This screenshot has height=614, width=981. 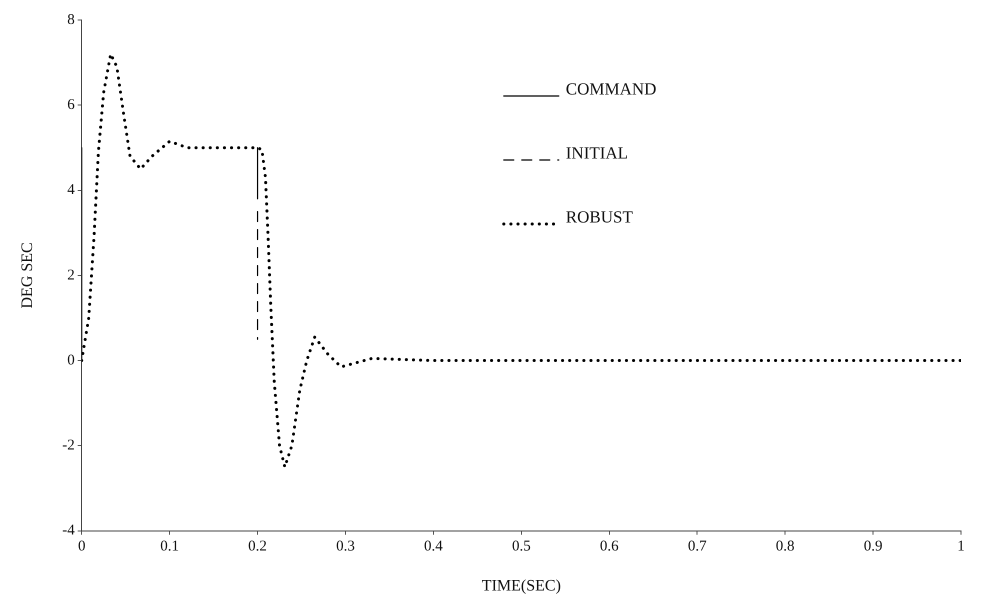 What do you see at coordinates (71, 275) in the screenshot?
I see `y-tick-label: 2` at bounding box center [71, 275].